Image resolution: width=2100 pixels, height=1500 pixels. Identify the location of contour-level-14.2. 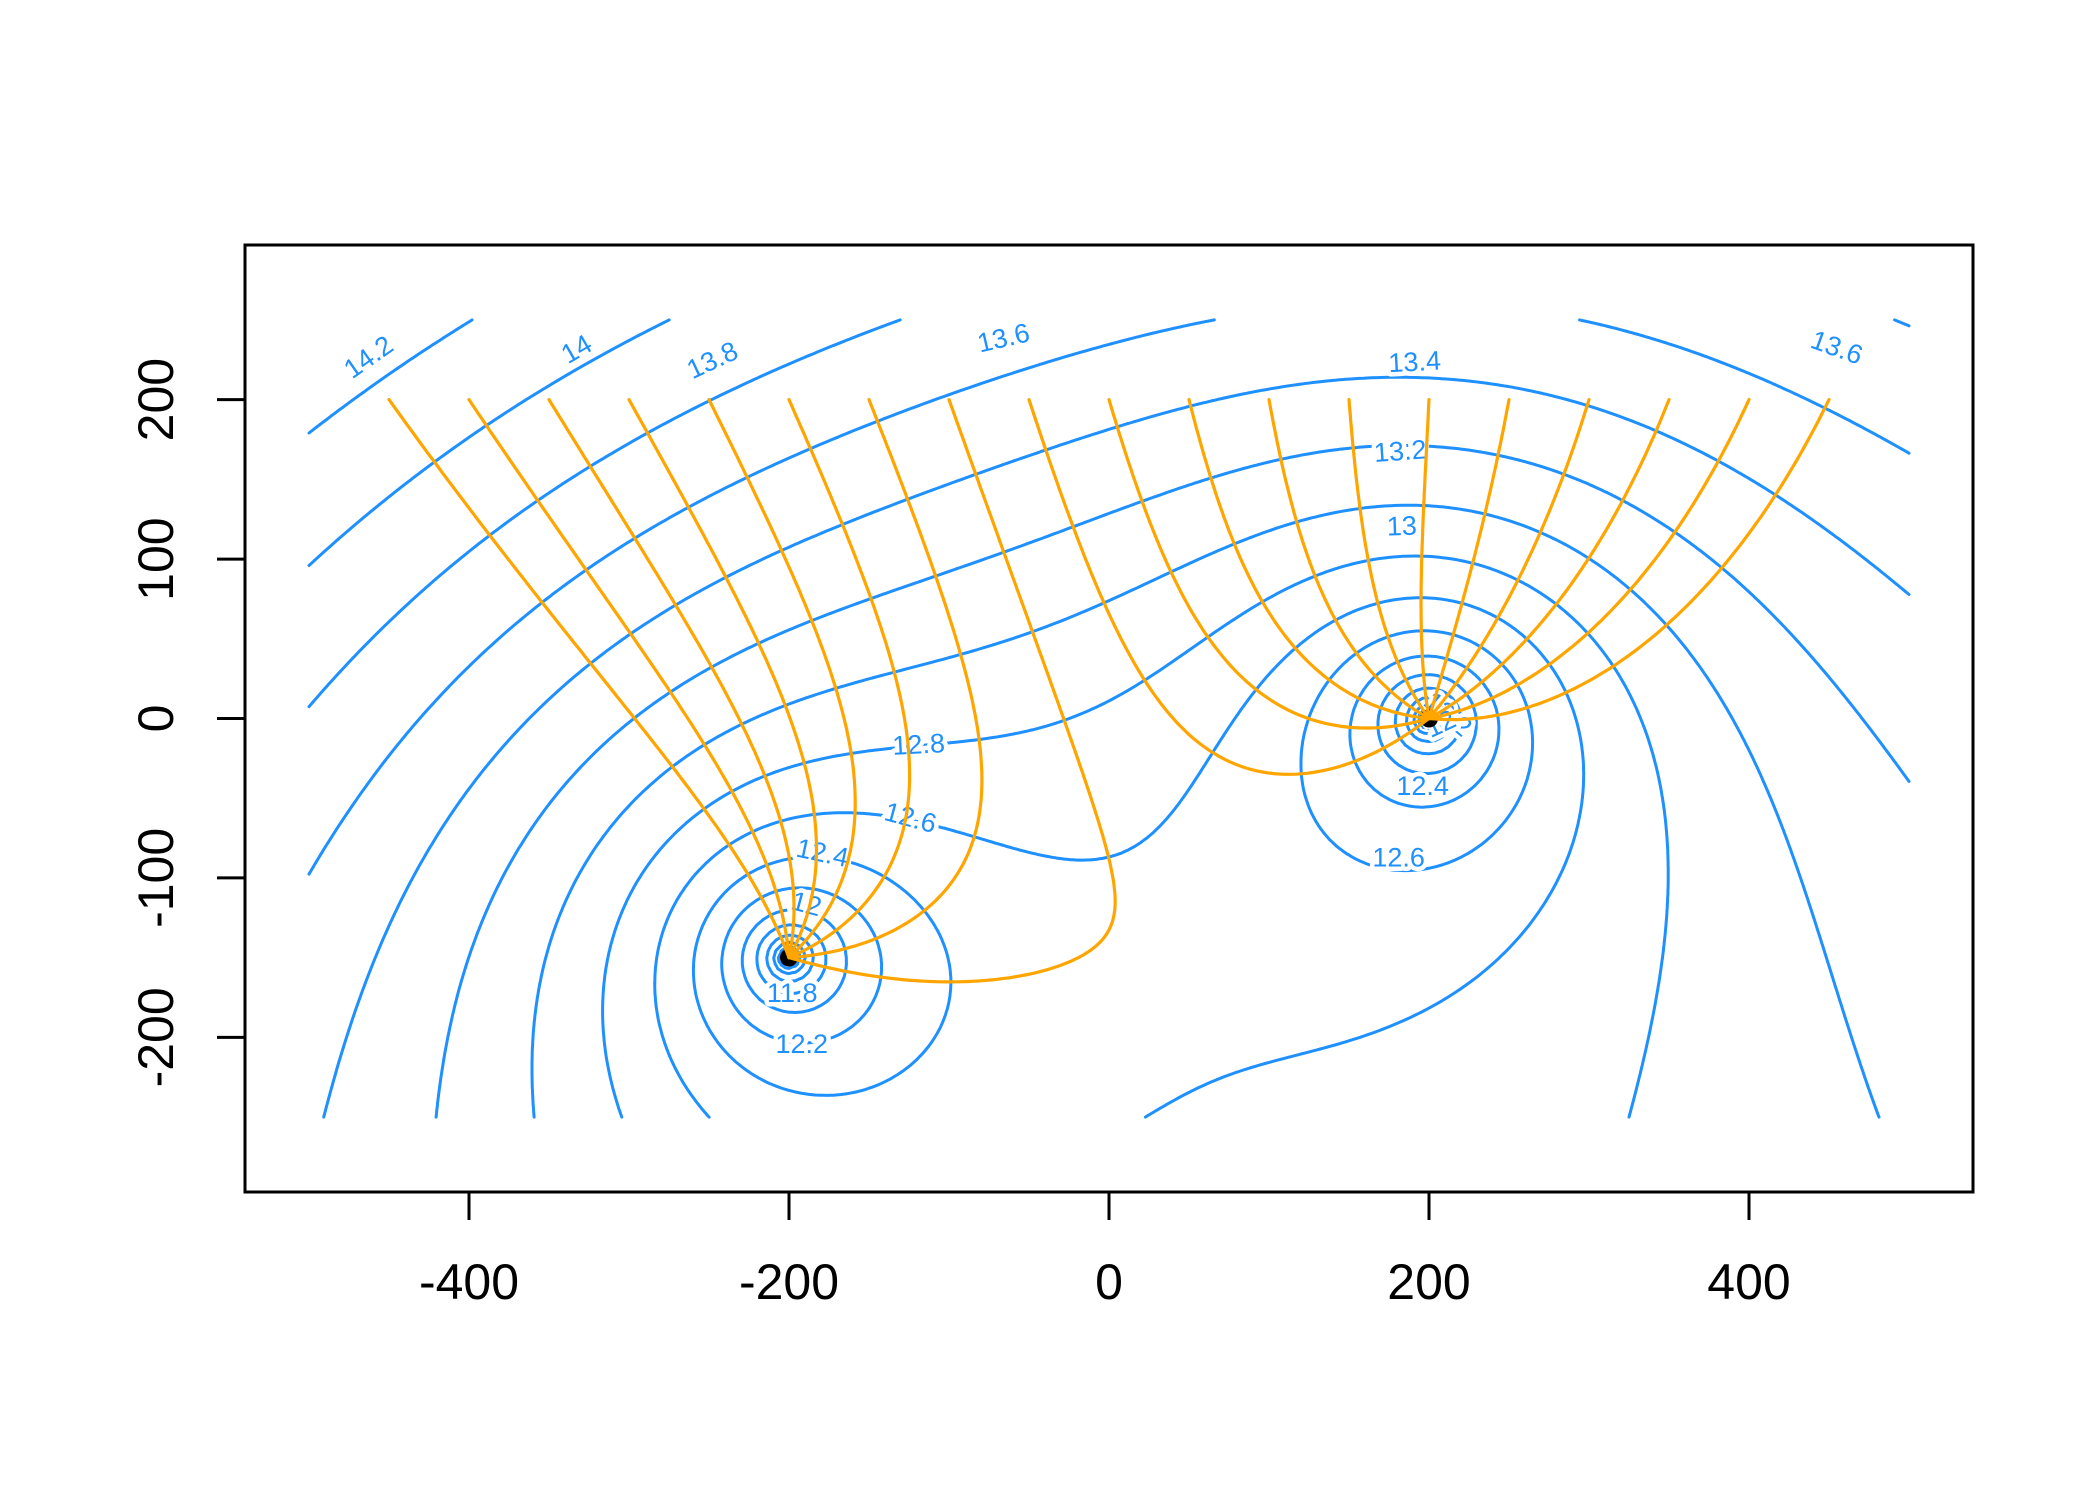
(390, 376).